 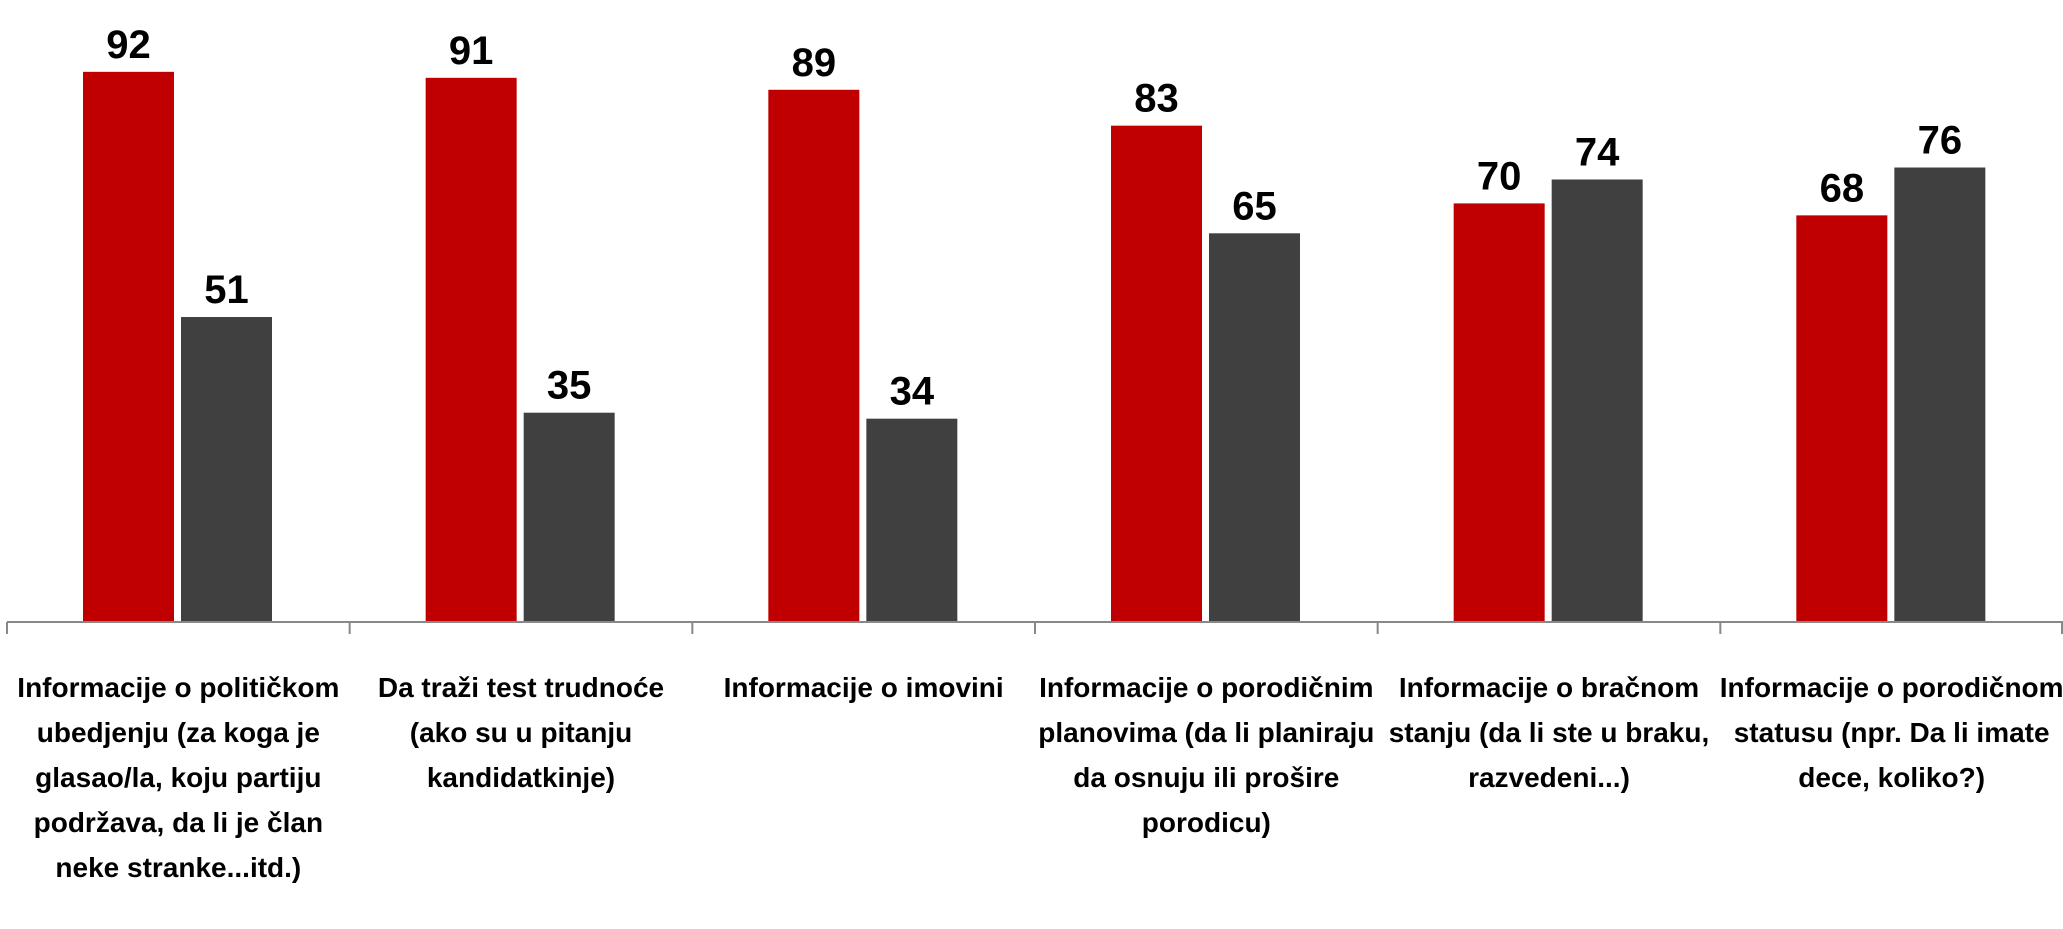 What do you see at coordinates (471, 51) in the screenshot?
I see `value-label: 91` at bounding box center [471, 51].